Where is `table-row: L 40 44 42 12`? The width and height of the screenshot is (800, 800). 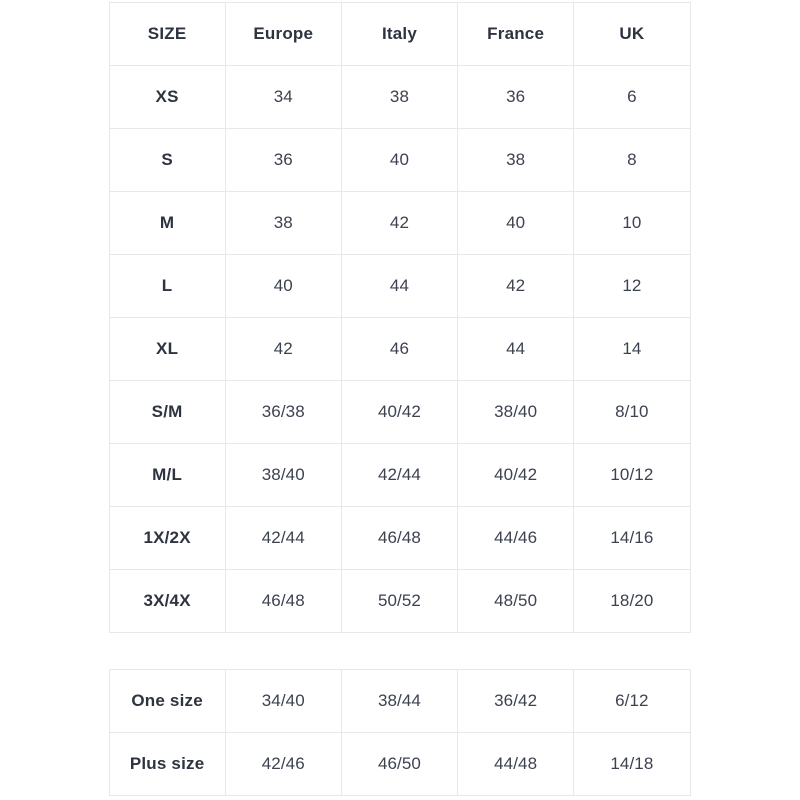 table-row: L 40 44 42 12 is located at coordinates (399, 286).